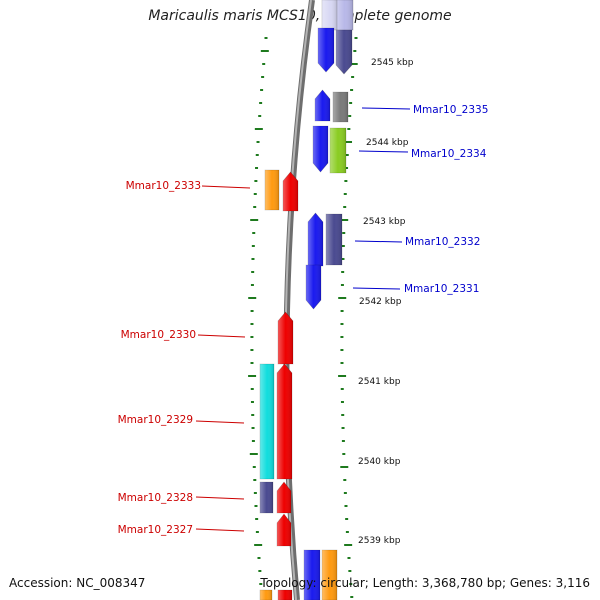 The image size is (600, 600). I want to click on gene-label: Mmar10_2331, so click(441, 289).